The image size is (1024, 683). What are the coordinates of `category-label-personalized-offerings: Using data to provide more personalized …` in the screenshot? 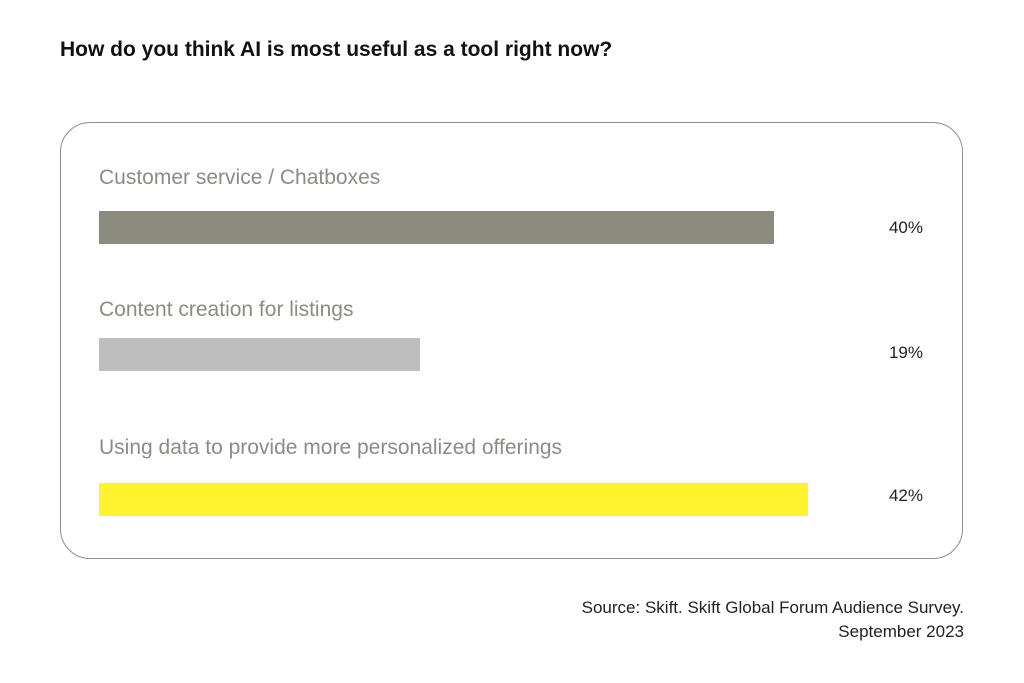 It's located at (331, 447).